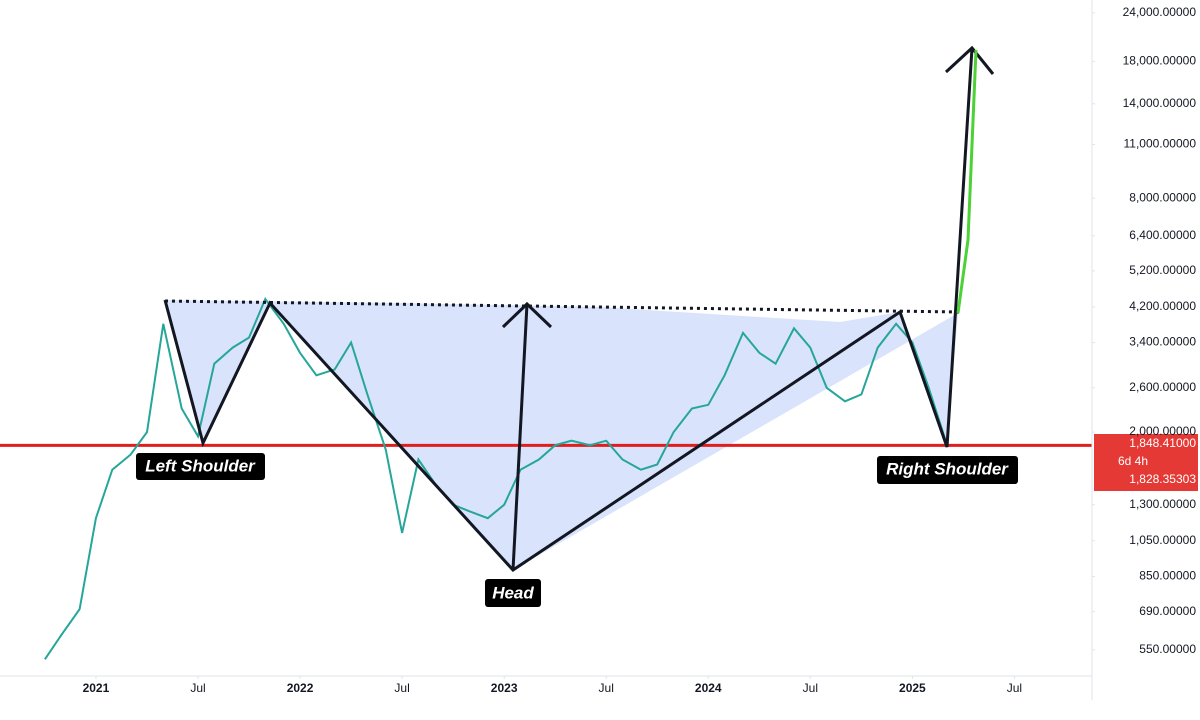  I want to click on y-tick-label: 5,200.00000, so click(1162, 270).